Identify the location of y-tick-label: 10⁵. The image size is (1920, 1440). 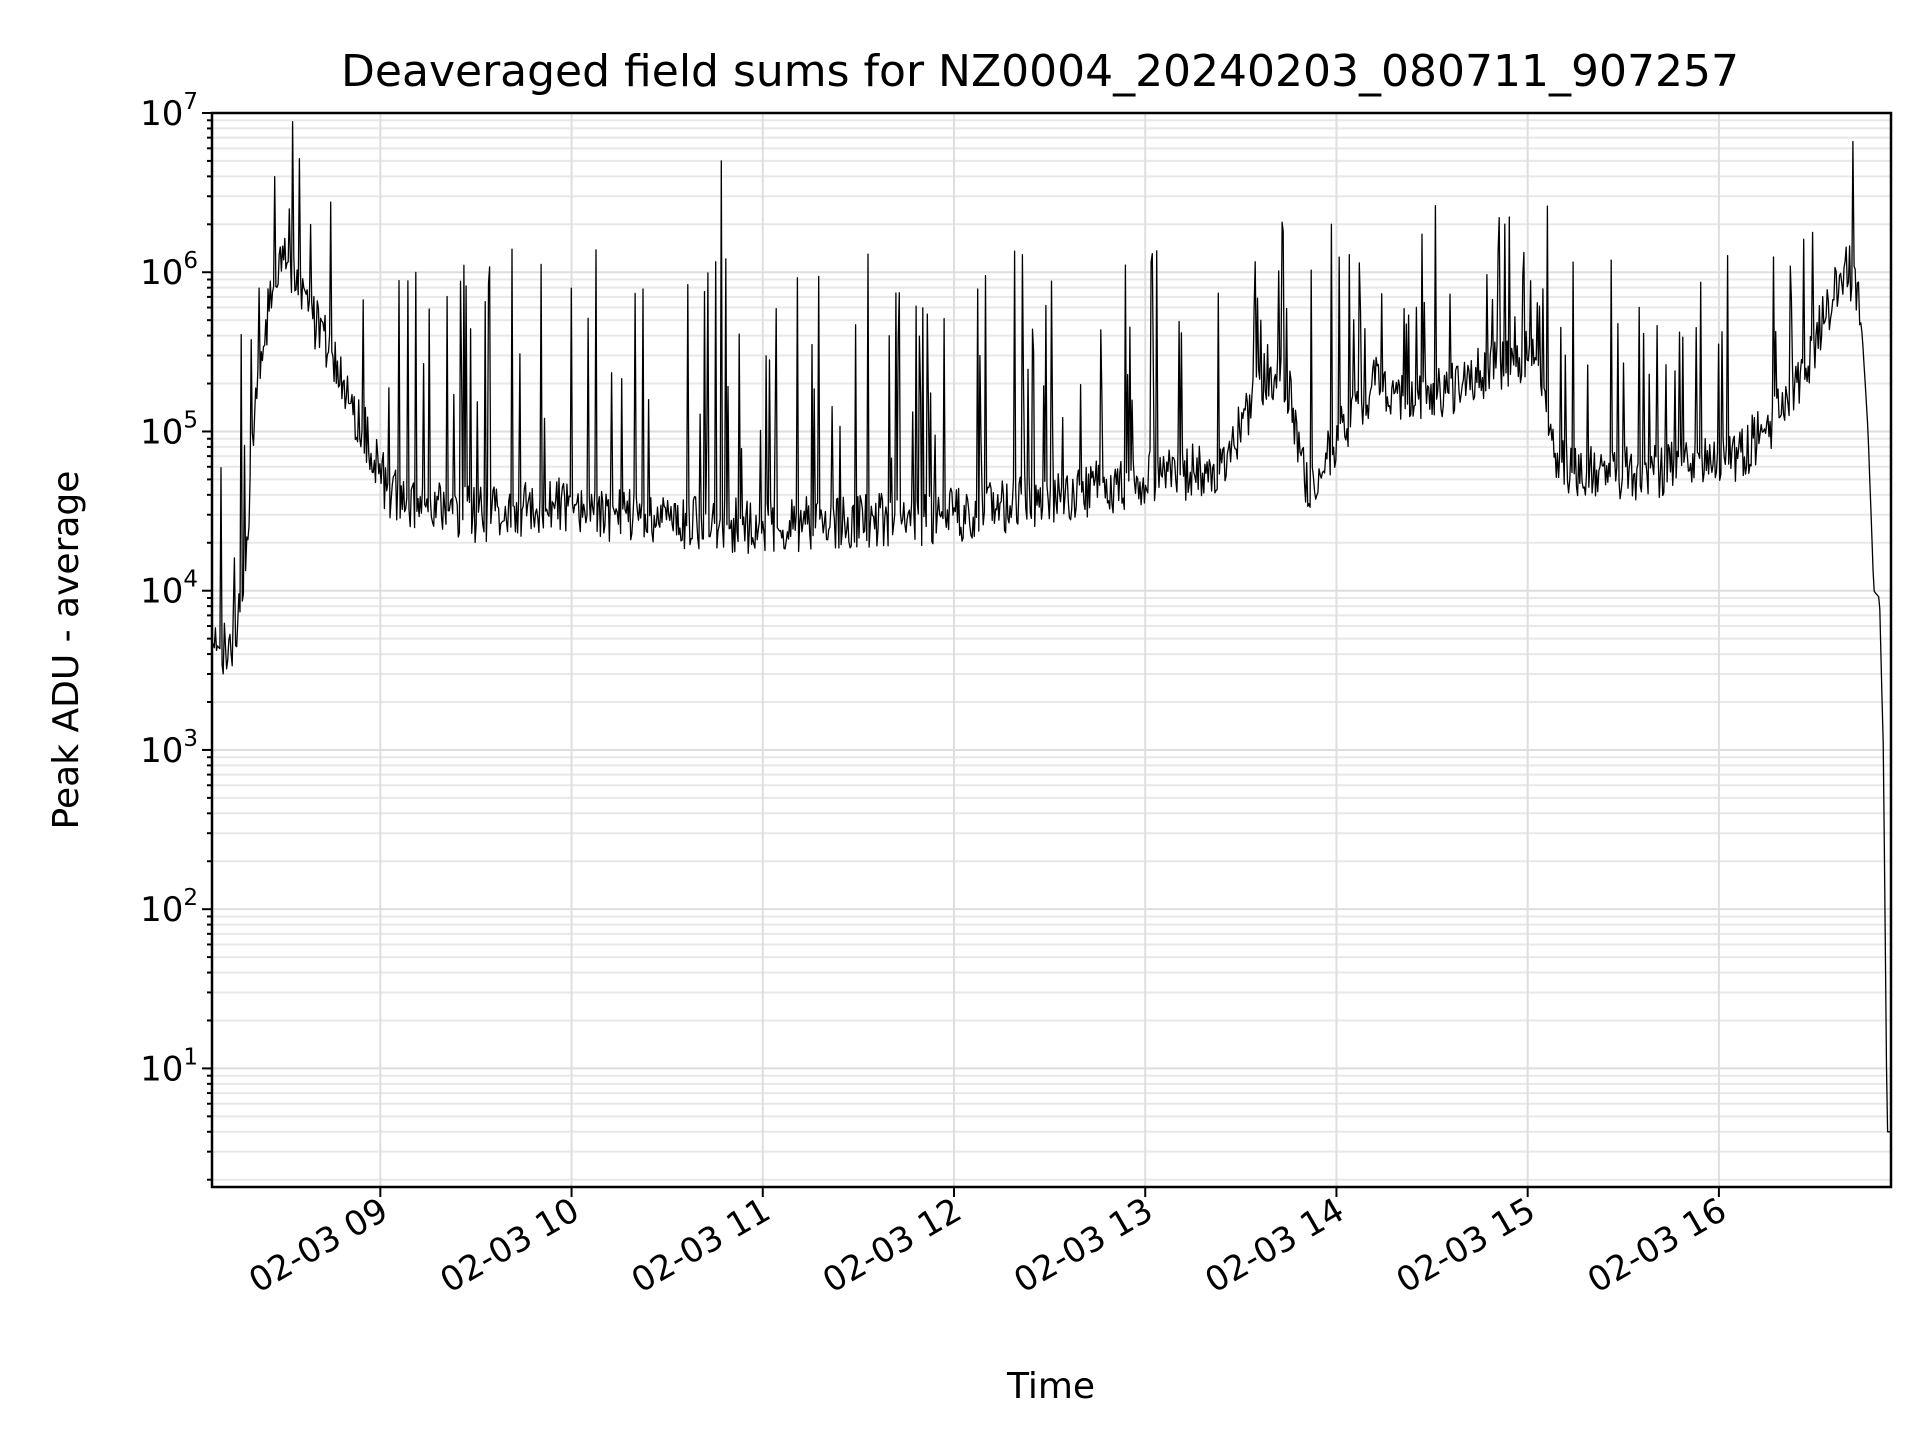
(169, 429).